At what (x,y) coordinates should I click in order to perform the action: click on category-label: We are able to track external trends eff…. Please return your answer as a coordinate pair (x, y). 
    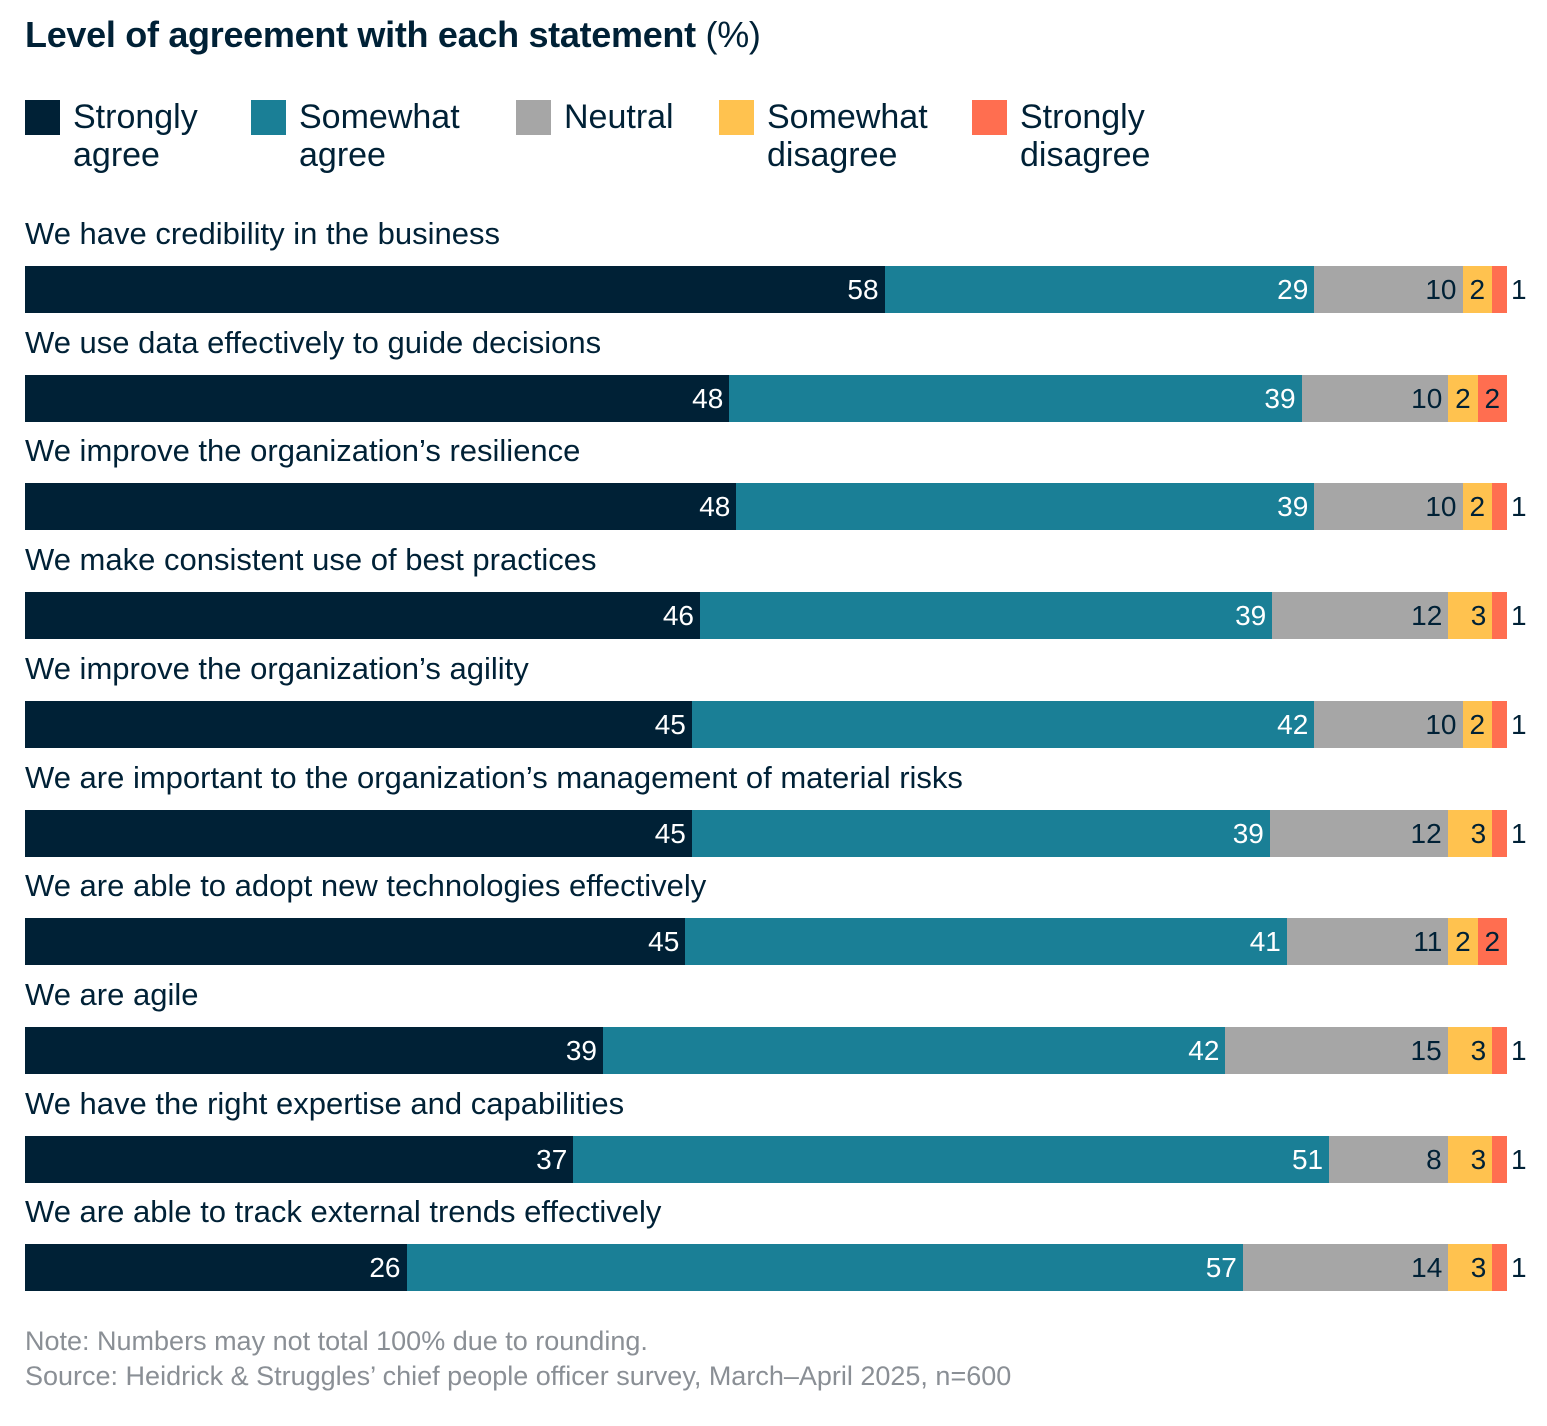
    Looking at the image, I should click on (343, 1212).